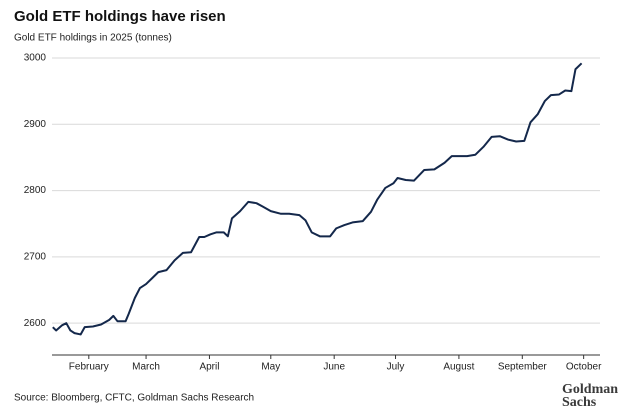  Describe the element at coordinates (334, 367) in the screenshot. I see `x-tick-label: June` at that location.